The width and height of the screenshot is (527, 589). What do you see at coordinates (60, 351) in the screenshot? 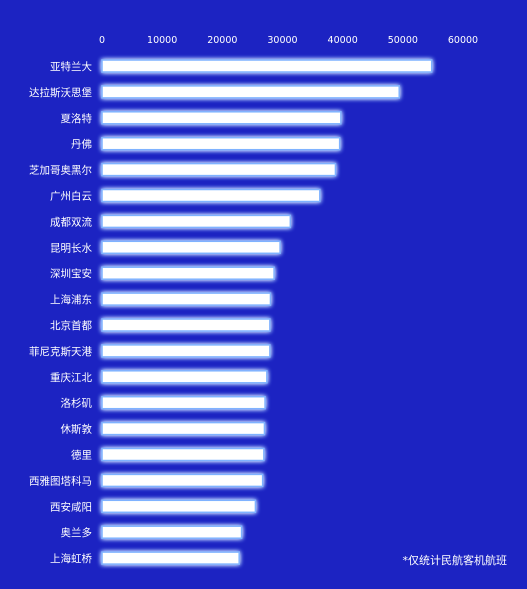
I see `category-label: 菲尼克斯天港` at bounding box center [60, 351].